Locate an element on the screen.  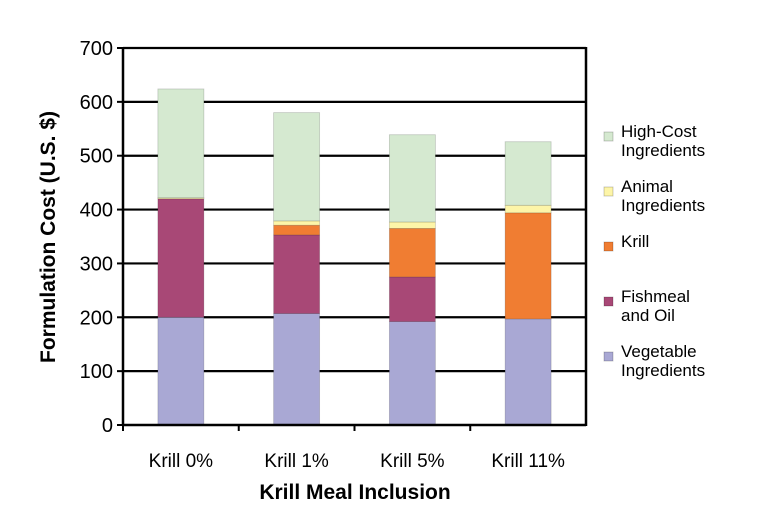
legend-label: Fishmeal is located at coordinates (655, 296).